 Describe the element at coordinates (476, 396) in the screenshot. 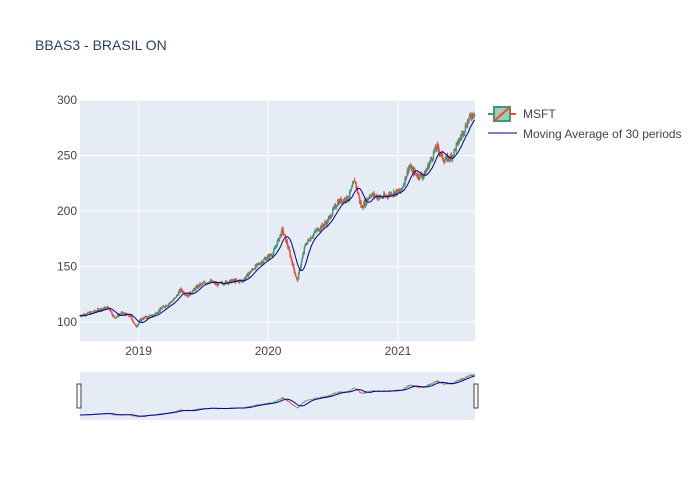

I see `range-slider-right-handle` at that location.